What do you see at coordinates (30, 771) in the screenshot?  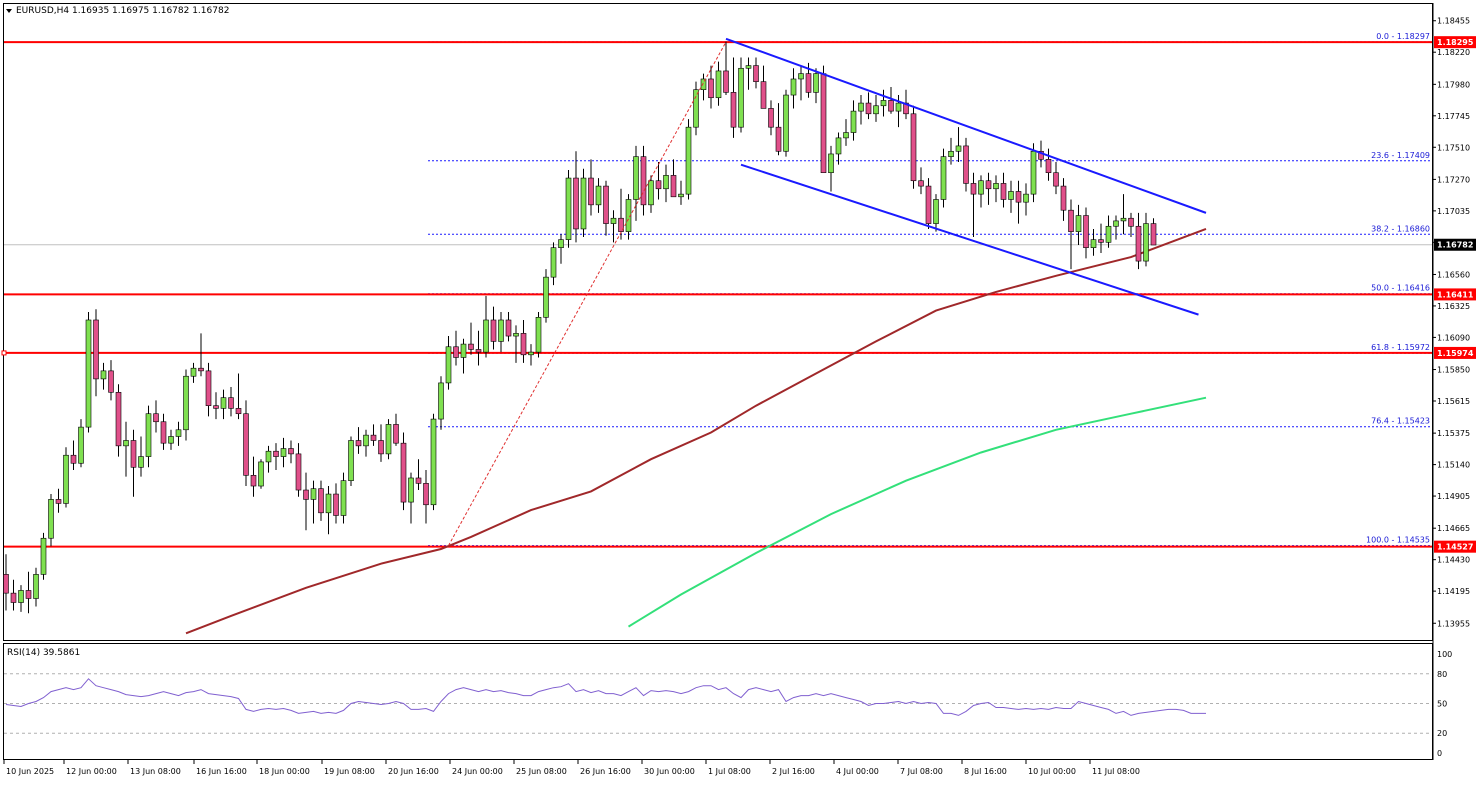 I see `x-tick-label: 10 Jun 2025` at bounding box center [30, 771].